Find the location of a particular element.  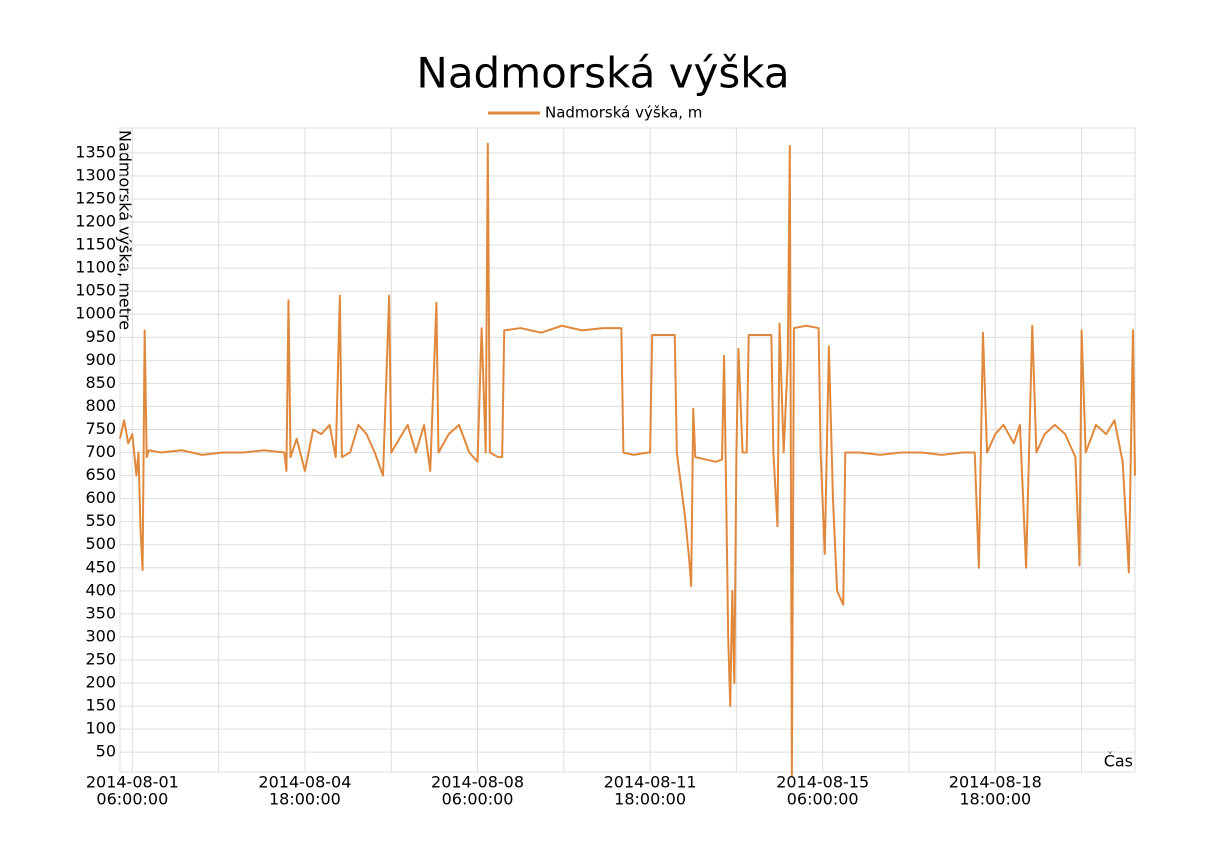

y-tick-label: 450 is located at coordinates (100, 566).